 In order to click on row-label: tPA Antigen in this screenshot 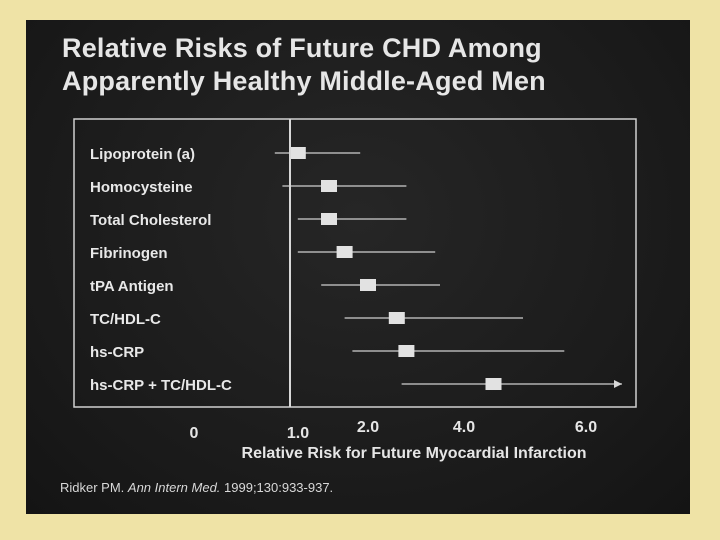, I will do `click(132, 286)`.